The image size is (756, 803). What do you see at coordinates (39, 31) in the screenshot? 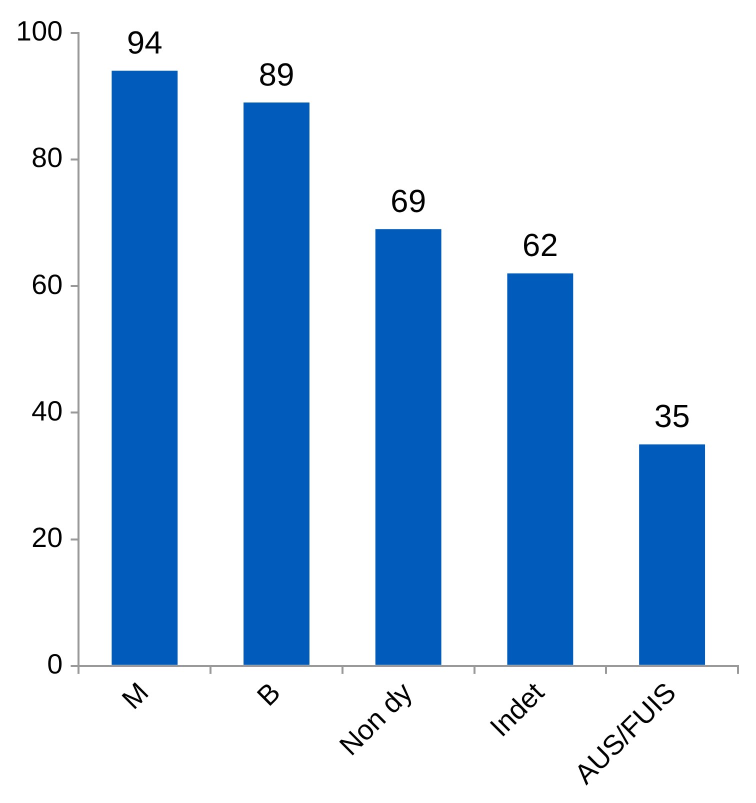
I see `y-tick-label: 100` at bounding box center [39, 31].